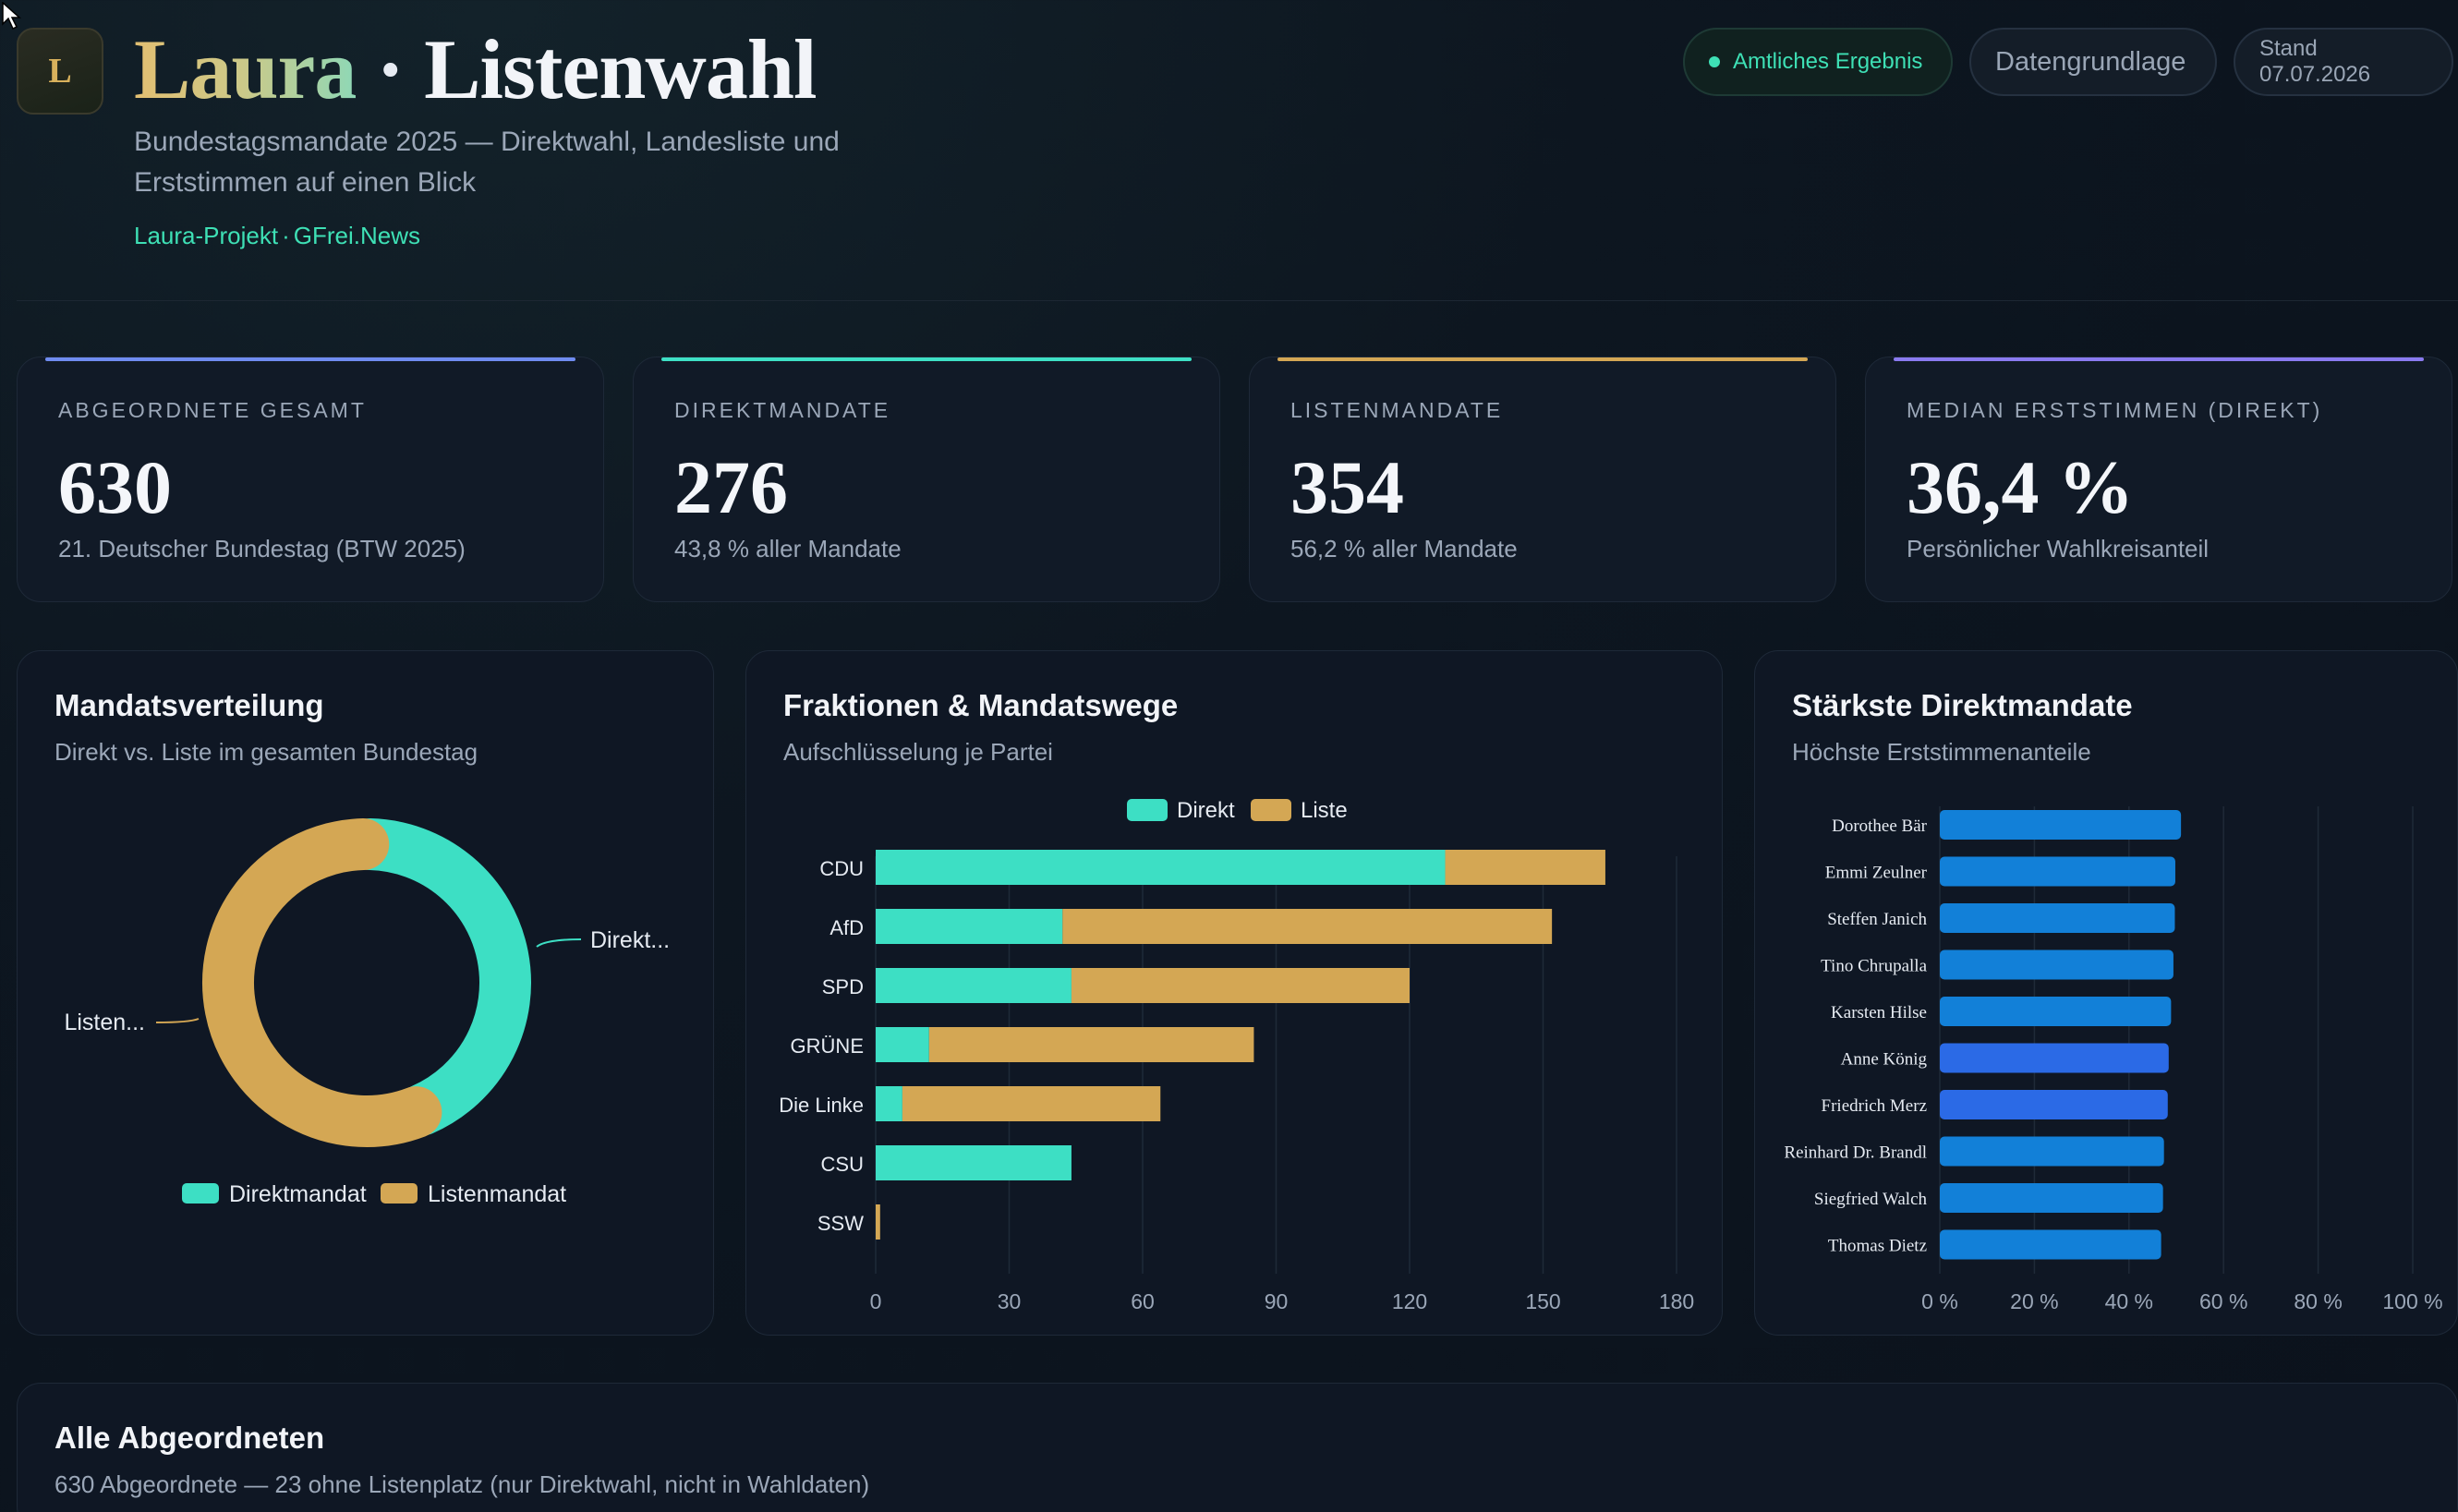 Image resolution: width=2458 pixels, height=1512 pixels. Describe the element at coordinates (1877, 1246) in the screenshot. I see `y-name-label: Thomas Dietz` at that location.